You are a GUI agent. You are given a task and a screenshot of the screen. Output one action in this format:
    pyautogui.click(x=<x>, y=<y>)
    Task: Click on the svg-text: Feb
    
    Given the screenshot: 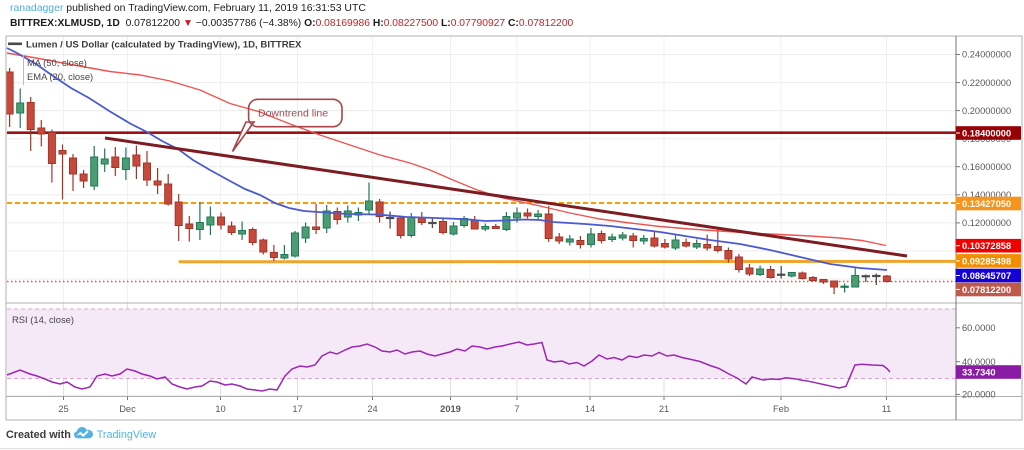 What is the action you would take?
    pyautogui.click(x=781, y=409)
    